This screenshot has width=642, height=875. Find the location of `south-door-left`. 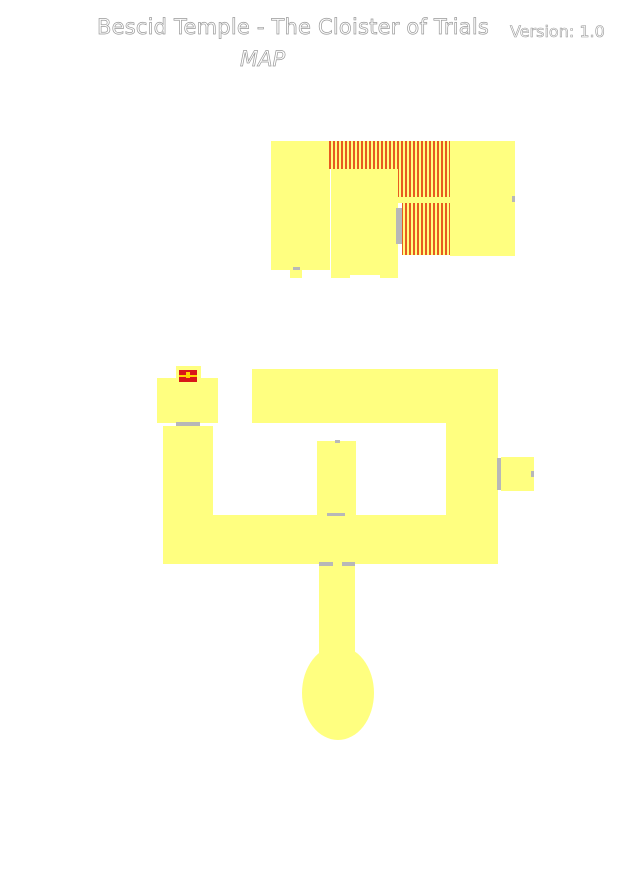

south-door-left is located at coordinates (326, 564).